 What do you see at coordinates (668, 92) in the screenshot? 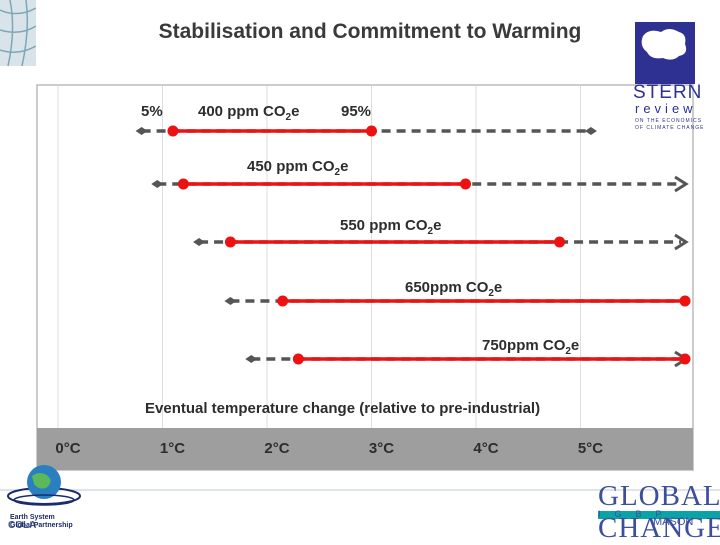
I see `stern-wordmark: STERN` at bounding box center [668, 92].